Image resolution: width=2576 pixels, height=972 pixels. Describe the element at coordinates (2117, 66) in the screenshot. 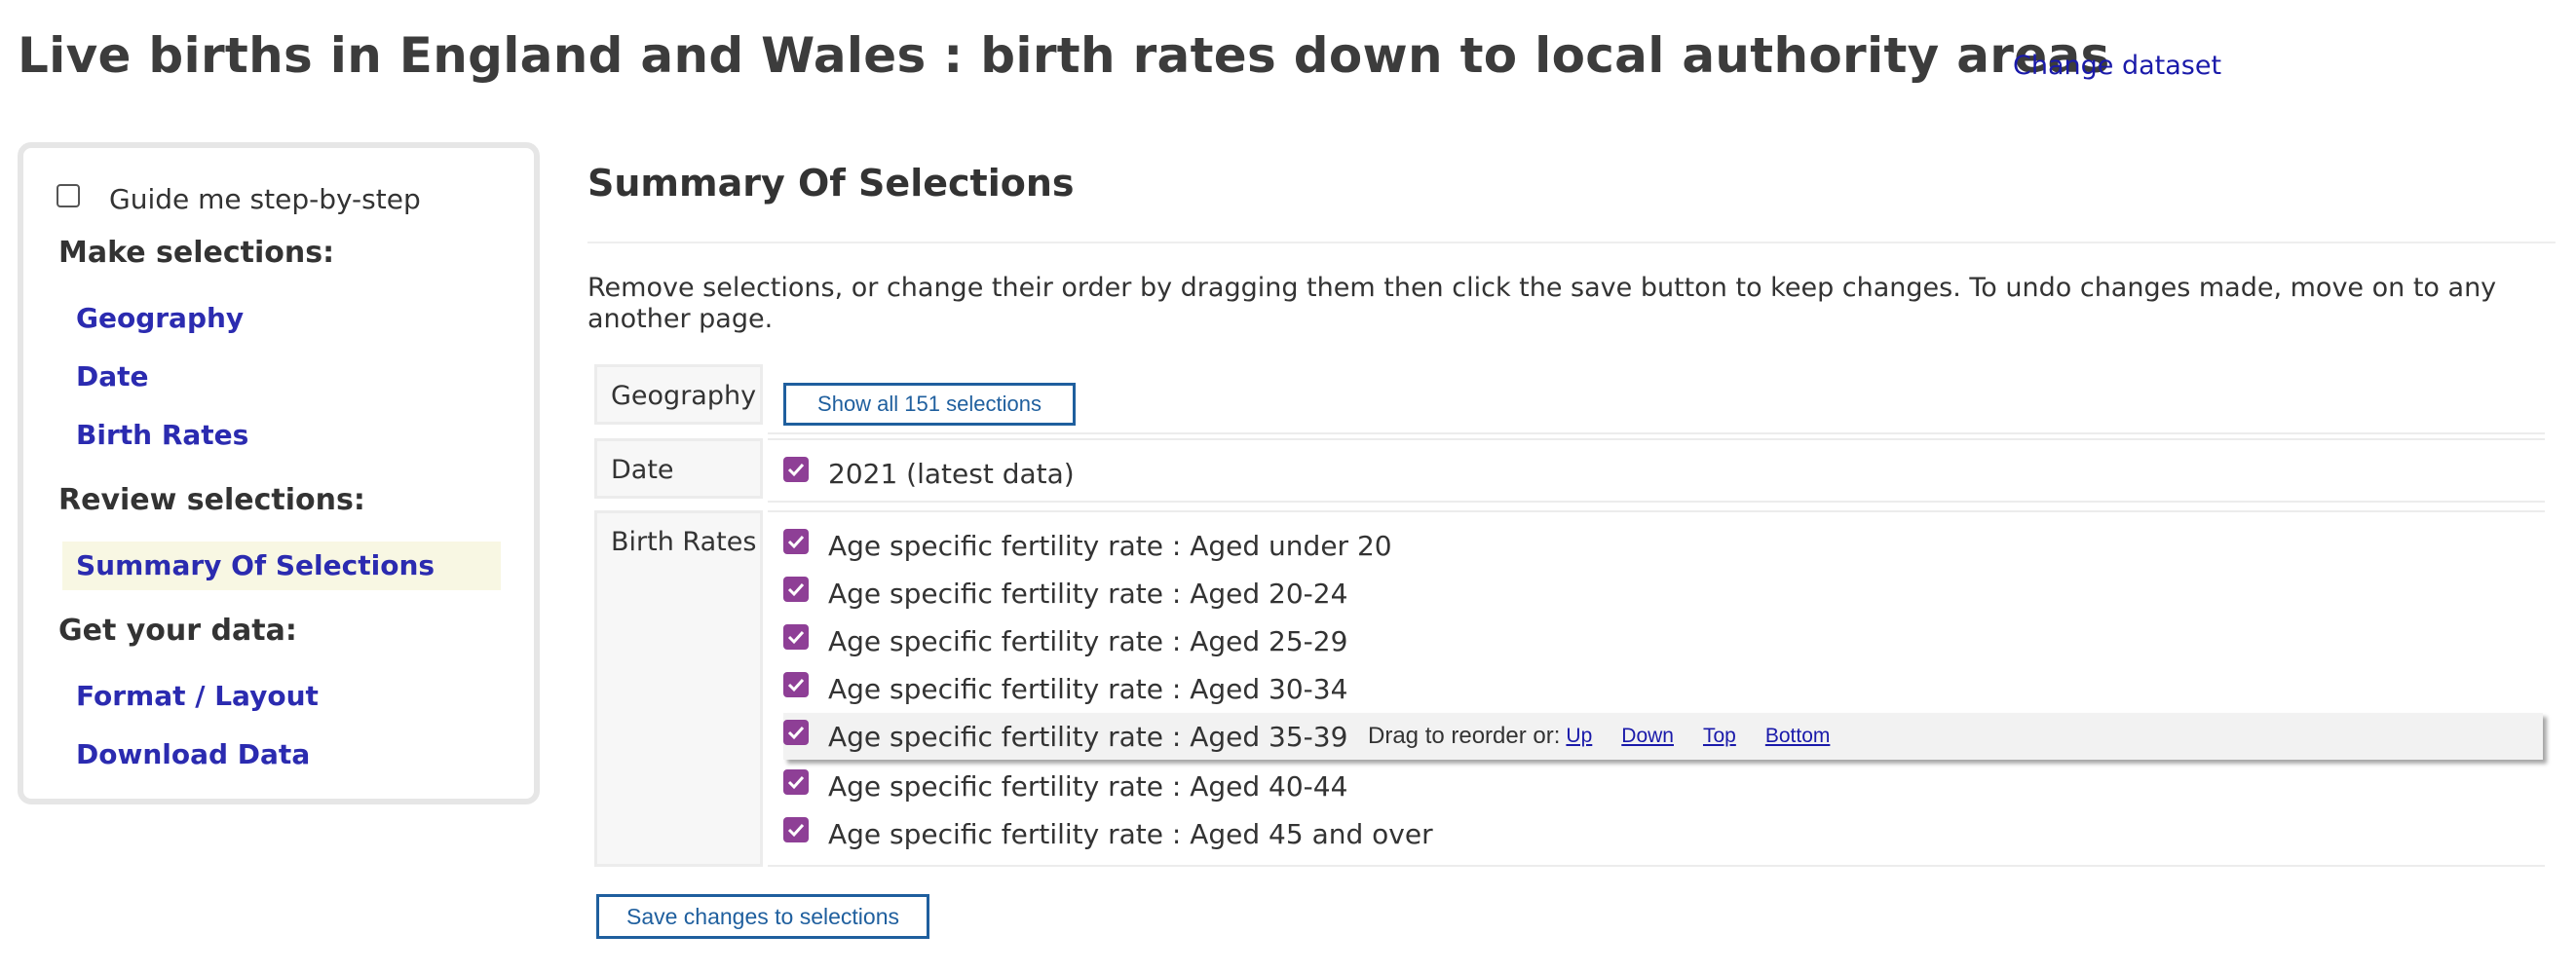

I see `change-dataset-link: Change dataset` at that location.